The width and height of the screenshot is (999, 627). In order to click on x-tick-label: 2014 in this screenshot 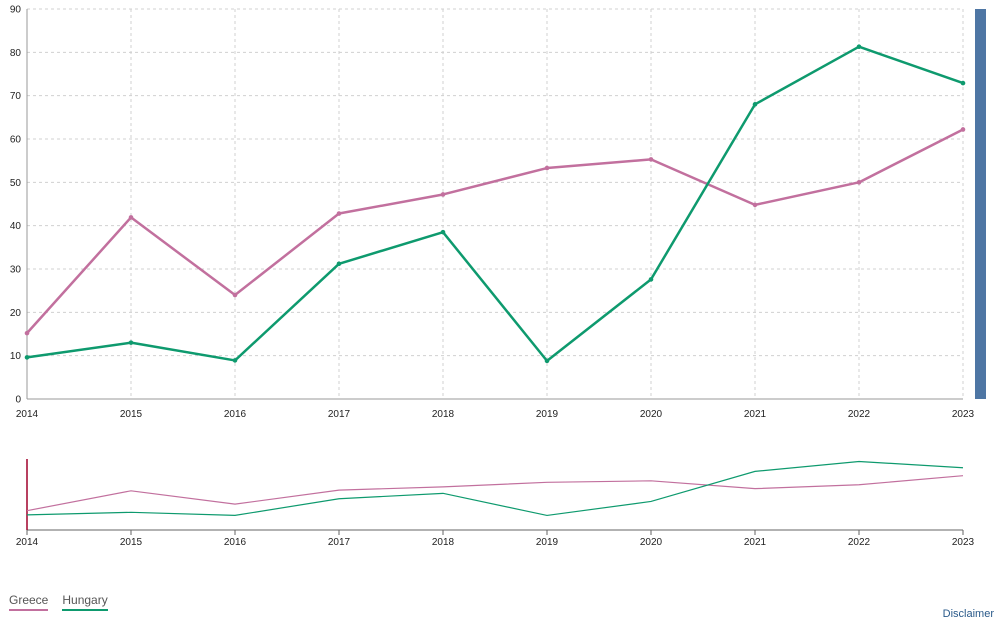, I will do `click(27, 414)`.